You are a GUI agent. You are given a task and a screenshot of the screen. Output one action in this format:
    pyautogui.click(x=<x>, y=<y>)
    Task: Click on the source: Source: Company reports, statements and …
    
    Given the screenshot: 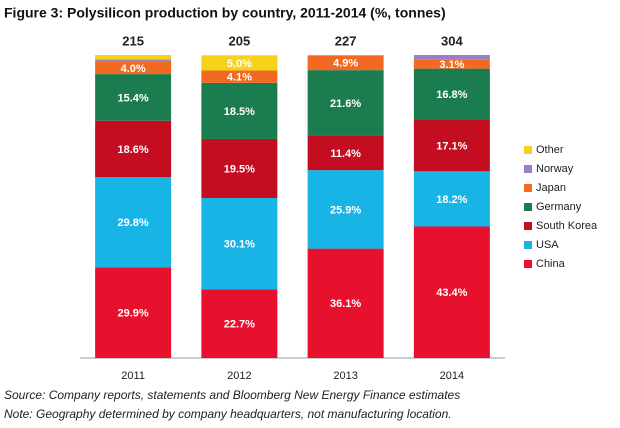 What is the action you would take?
    pyautogui.click(x=232, y=395)
    